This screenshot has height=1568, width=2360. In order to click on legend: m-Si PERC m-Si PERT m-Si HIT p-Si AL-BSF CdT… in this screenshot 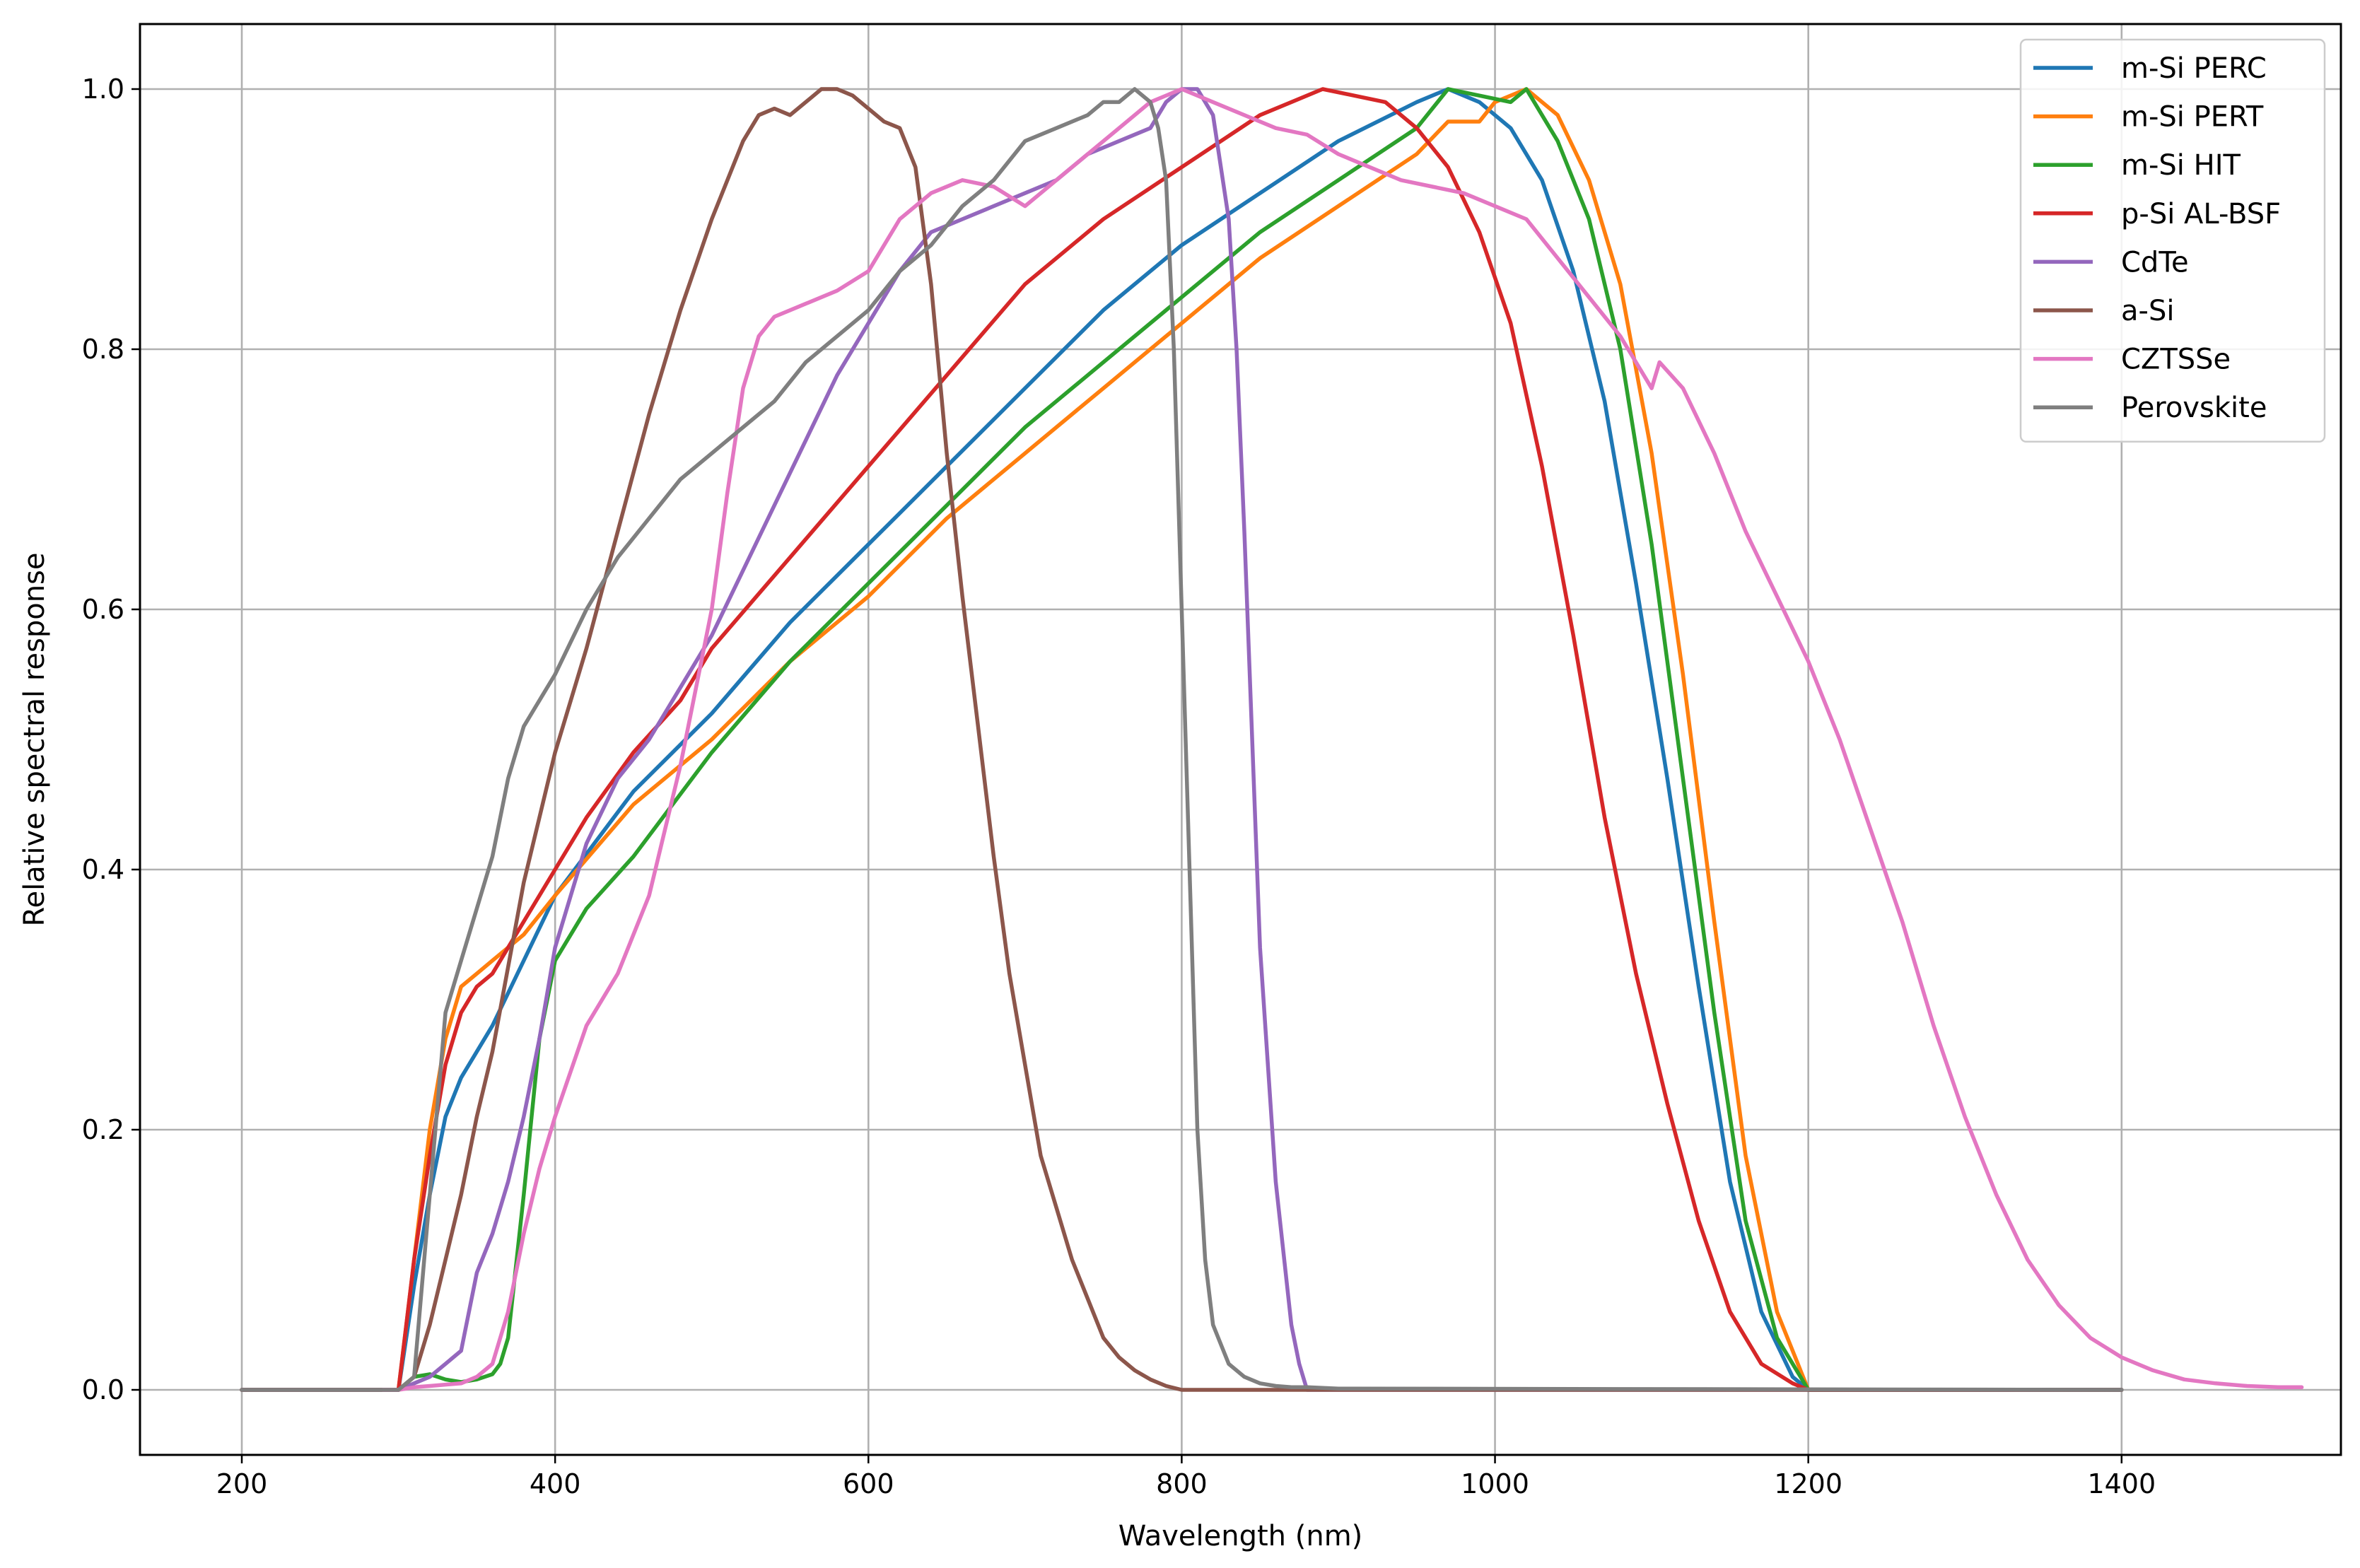, I will do `click(2172, 240)`.